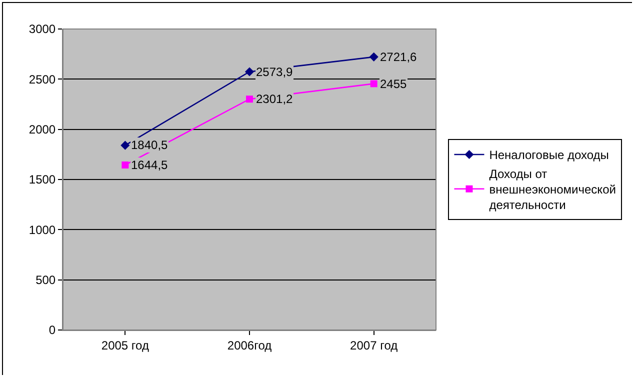 The image size is (636, 379). Describe the element at coordinates (46, 280) in the screenshot. I see `y-tick-label: 500` at that location.